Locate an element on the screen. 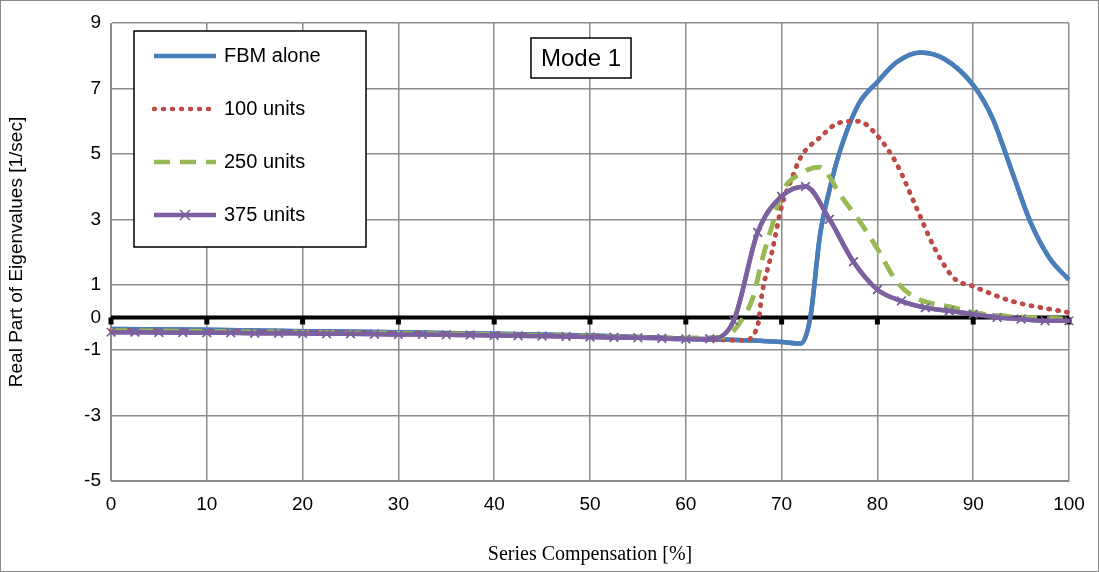  x-tick-label: 20 is located at coordinates (303, 503).